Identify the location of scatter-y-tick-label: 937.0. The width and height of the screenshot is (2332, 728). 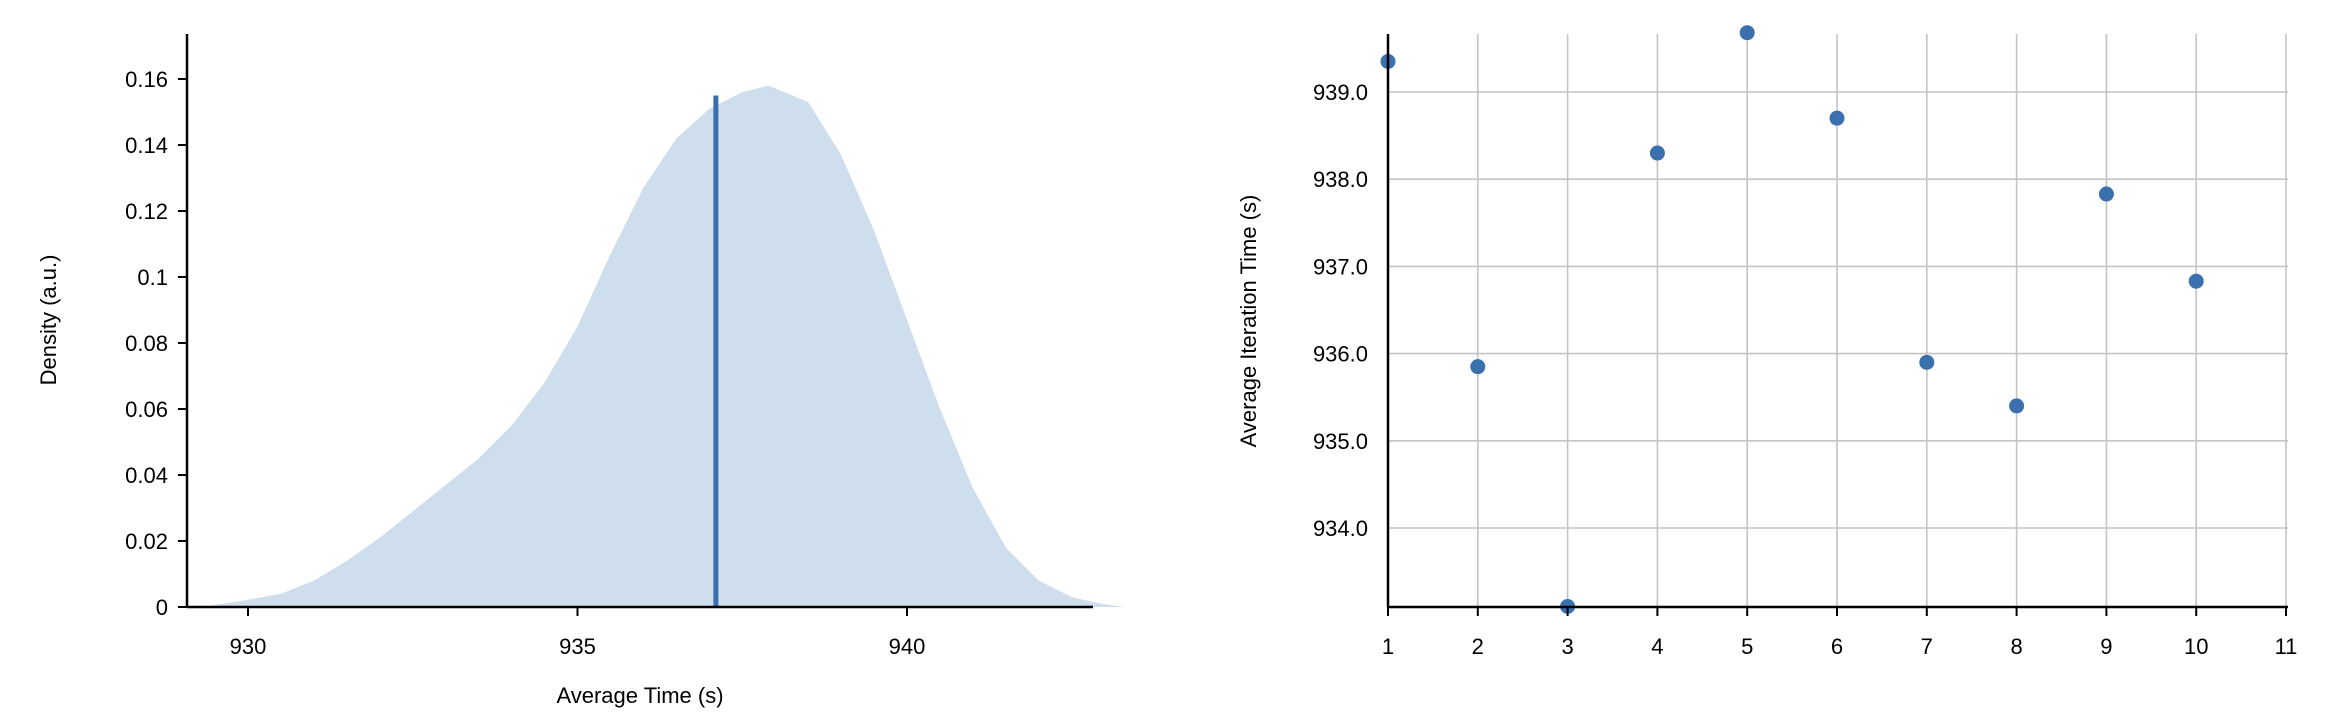
(1340, 266).